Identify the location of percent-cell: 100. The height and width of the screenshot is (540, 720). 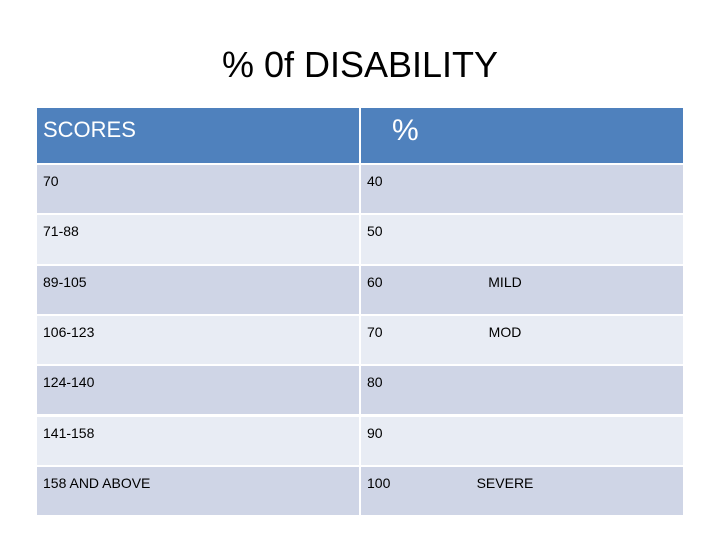
(379, 482).